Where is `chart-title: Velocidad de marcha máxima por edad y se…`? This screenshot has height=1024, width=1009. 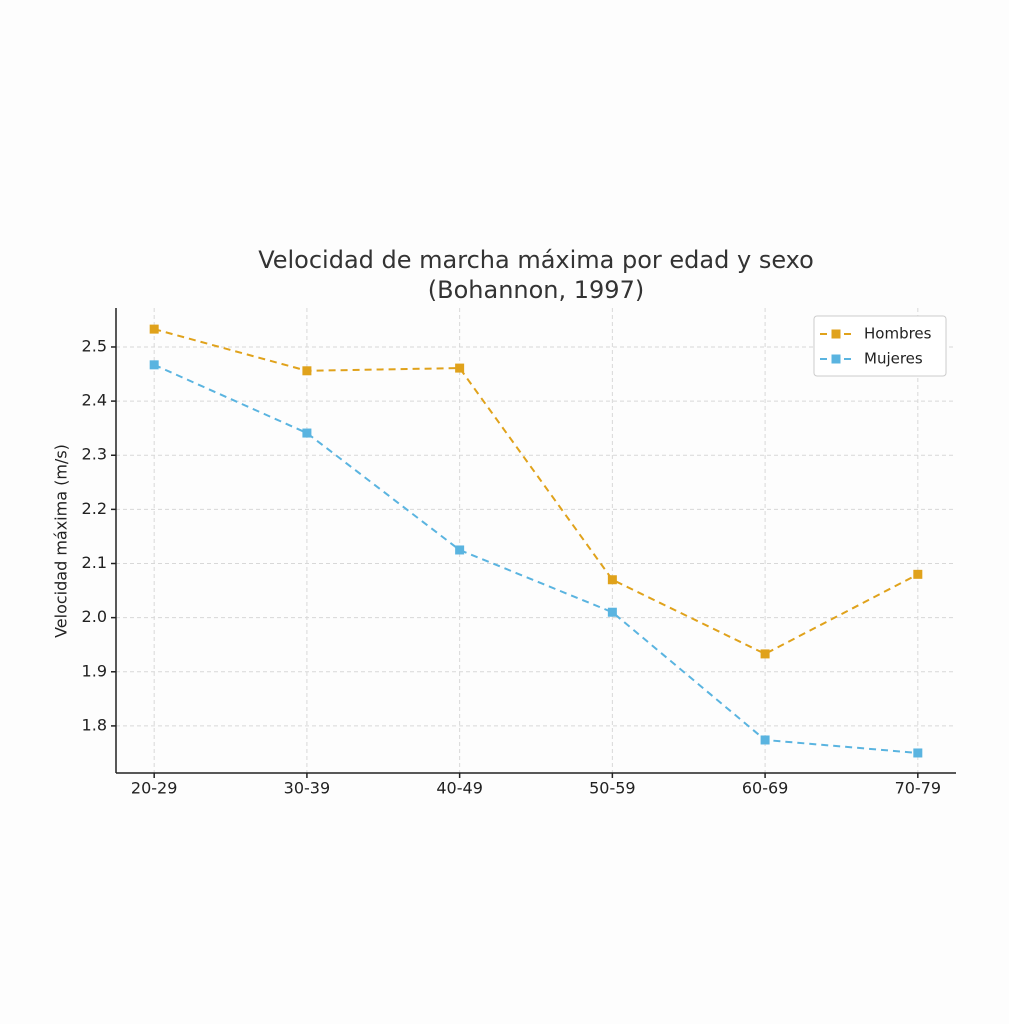
chart-title: Velocidad de marcha máxima por edad y se… is located at coordinates (536, 260).